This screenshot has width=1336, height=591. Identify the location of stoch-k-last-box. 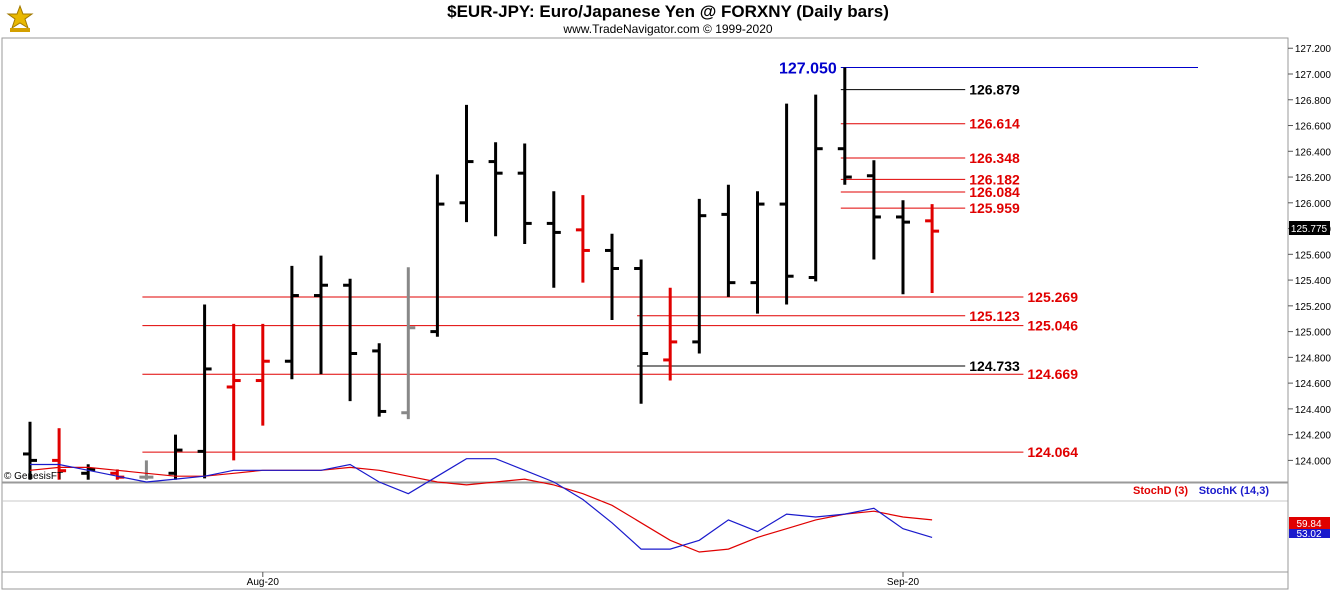
(1309, 532).